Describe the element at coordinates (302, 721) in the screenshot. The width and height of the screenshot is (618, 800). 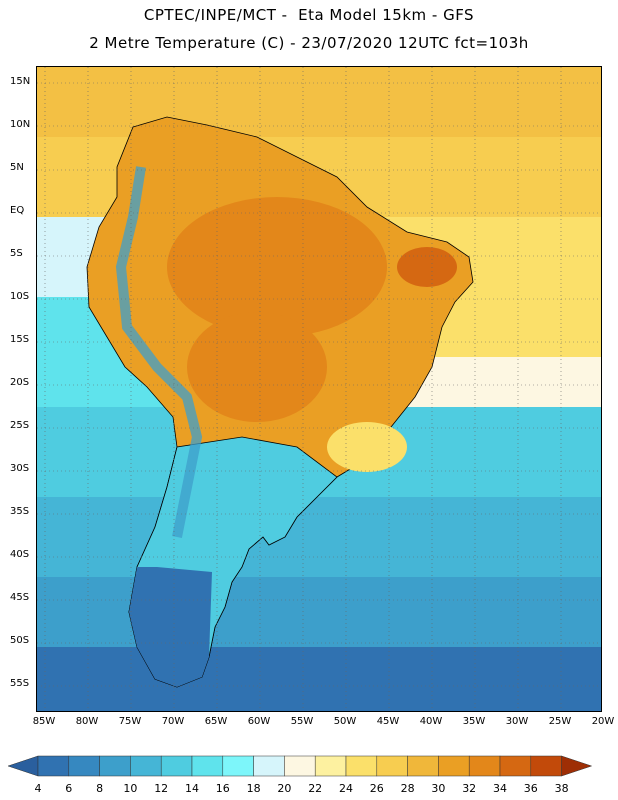
I see `lon-label: 55W` at that location.